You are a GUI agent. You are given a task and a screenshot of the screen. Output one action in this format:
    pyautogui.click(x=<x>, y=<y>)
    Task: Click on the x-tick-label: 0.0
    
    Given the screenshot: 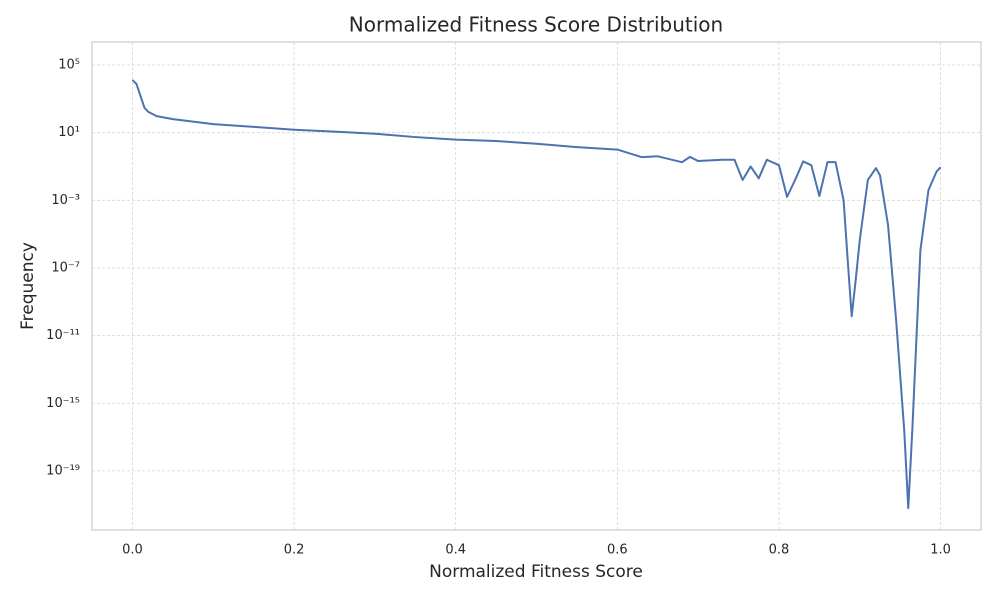 What is the action you would take?
    pyautogui.click(x=132, y=550)
    